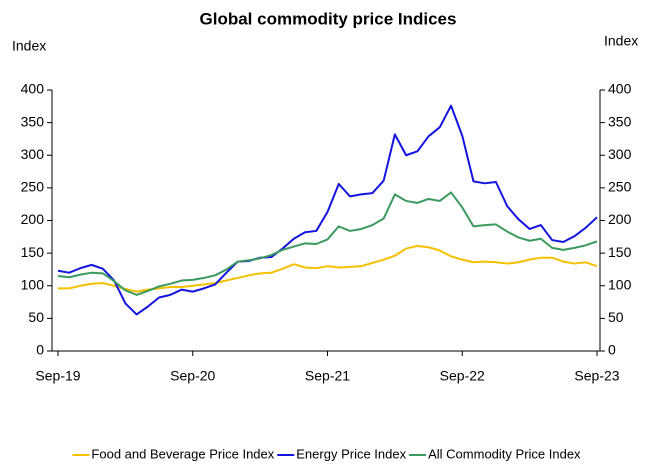 The image size is (656, 466). I want to click on y2-tick-label: 50, so click(616, 317).